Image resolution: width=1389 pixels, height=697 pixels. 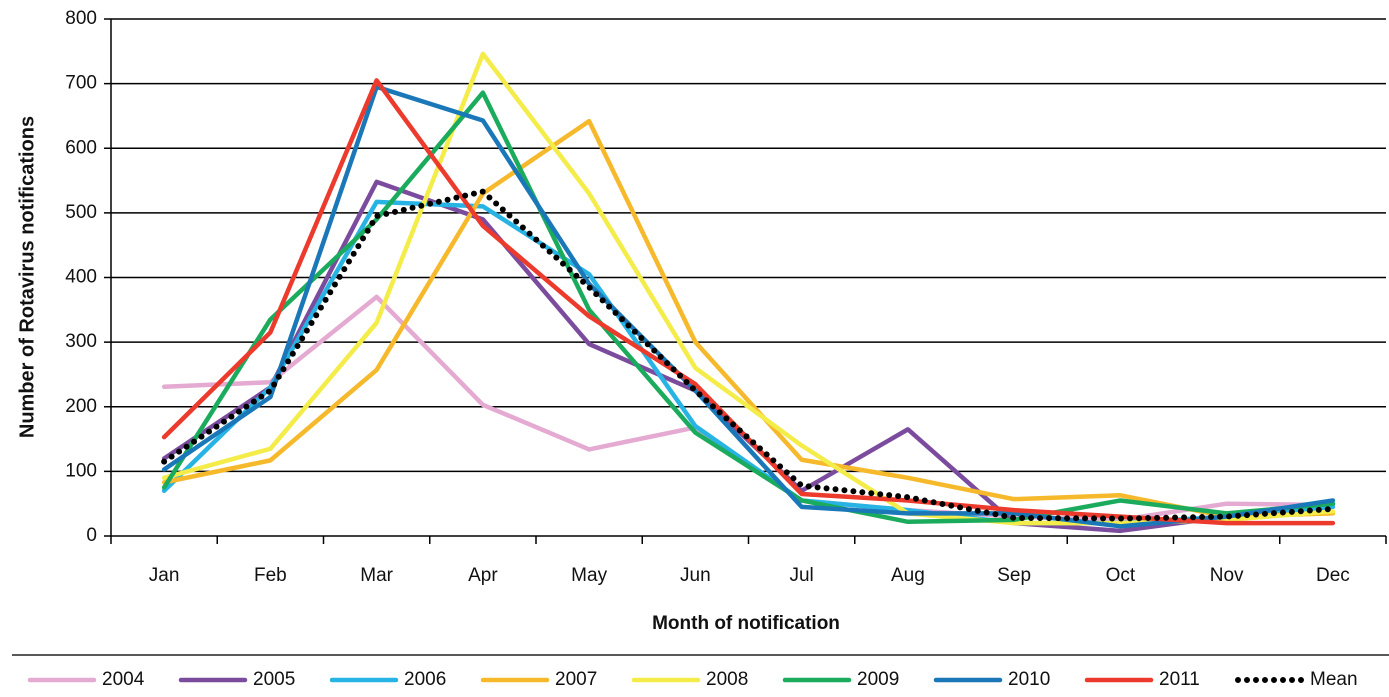 What do you see at coordinates (746, 623) in the screenshot?
I see `x-axis-label: Month of notification` at bounding box center [746, 623].